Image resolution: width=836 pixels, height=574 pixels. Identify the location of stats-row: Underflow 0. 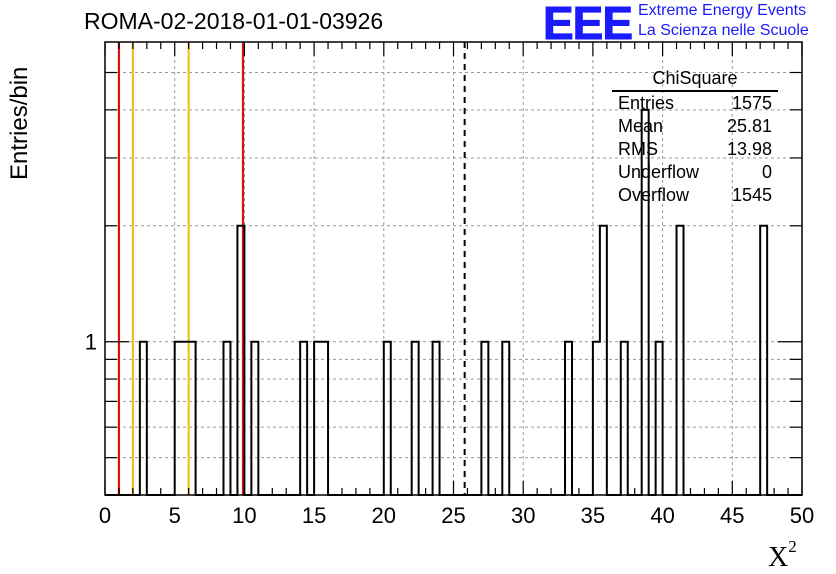
(695, 172).